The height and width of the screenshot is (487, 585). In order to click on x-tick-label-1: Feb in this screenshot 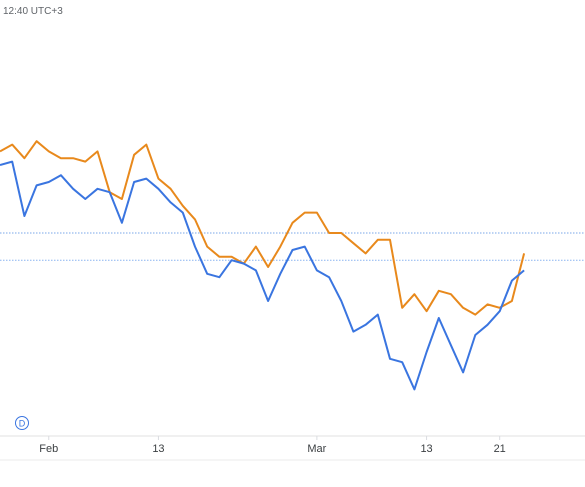, I will do `click(48, 449)`.